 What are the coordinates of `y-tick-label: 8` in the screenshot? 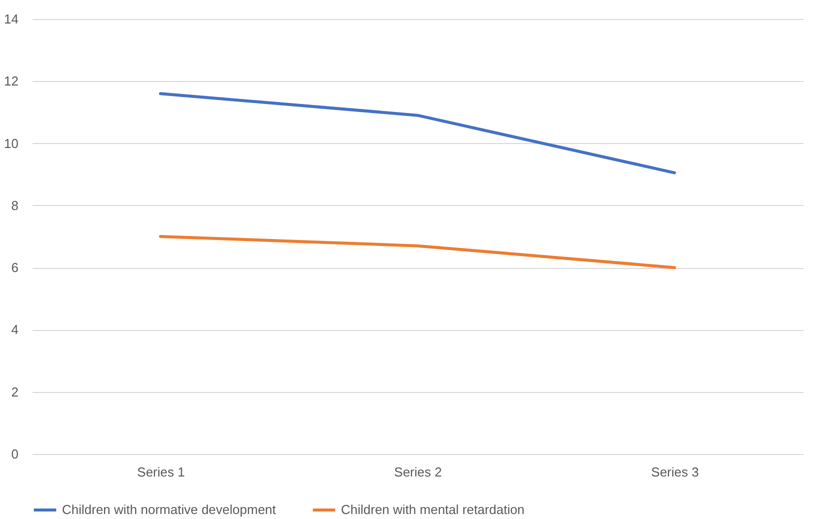 It's located at (14, 205).